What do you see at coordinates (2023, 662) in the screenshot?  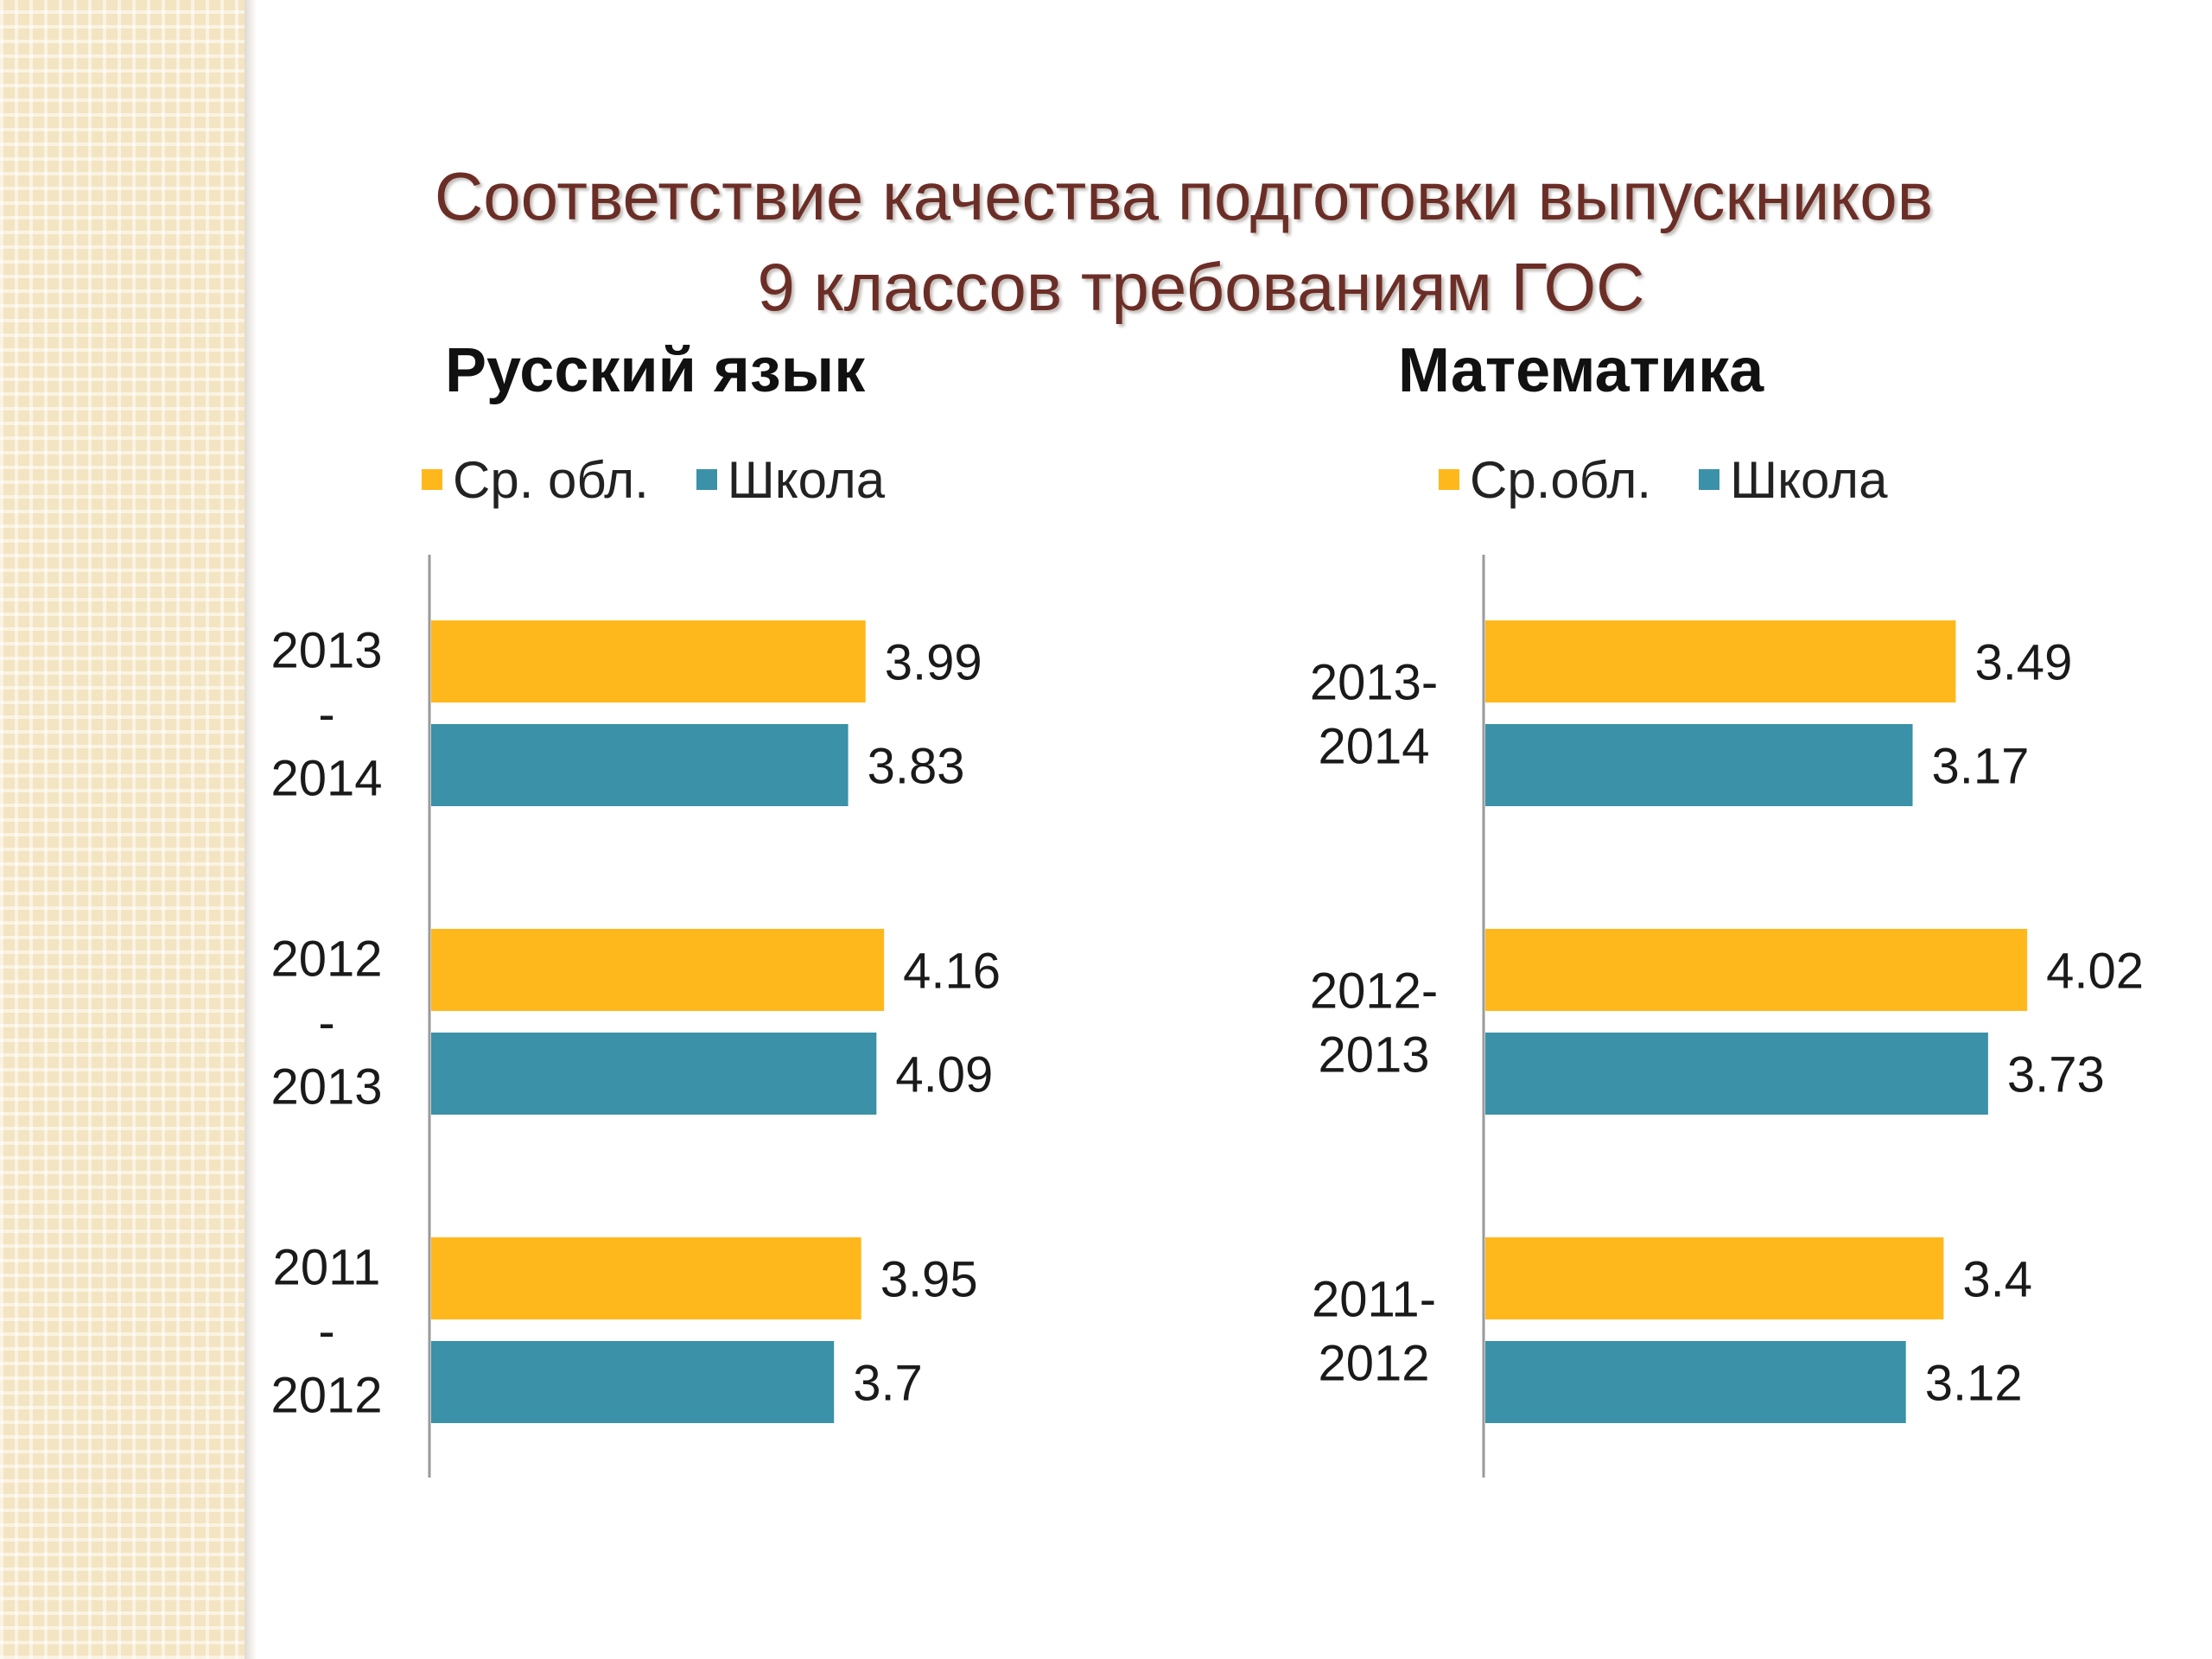 I see `data-label: 3.49` at bounding box center [2023, 662].